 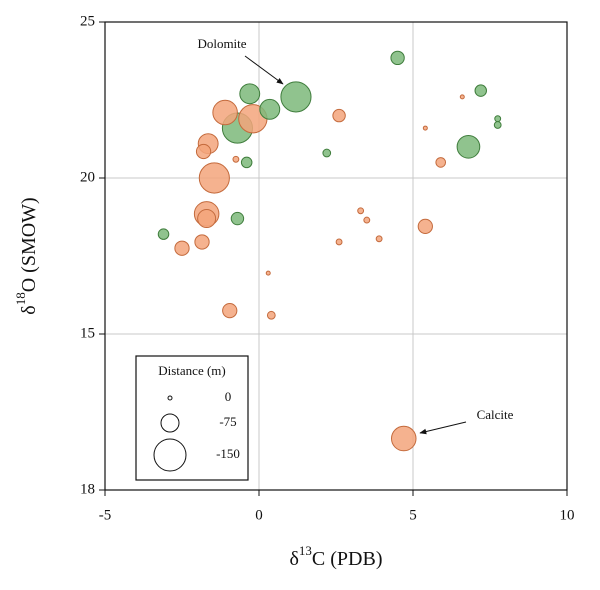 What do you see at coordinates (259, 515) in the screenshot?
I see `x-tick-label: 0` at bounding box center [259, 515].